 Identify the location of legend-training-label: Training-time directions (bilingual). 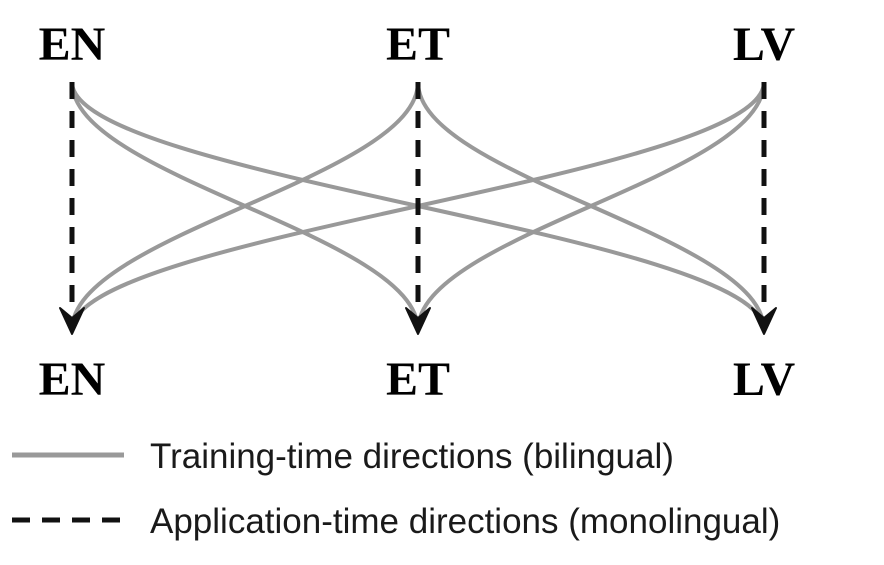
(412, 456).